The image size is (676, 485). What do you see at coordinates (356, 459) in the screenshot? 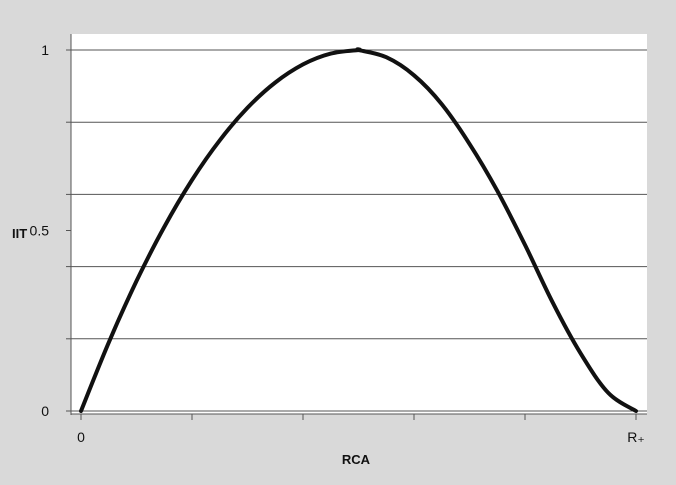
I see `x-axis-title: RCA` at bounding box center [356, 459].